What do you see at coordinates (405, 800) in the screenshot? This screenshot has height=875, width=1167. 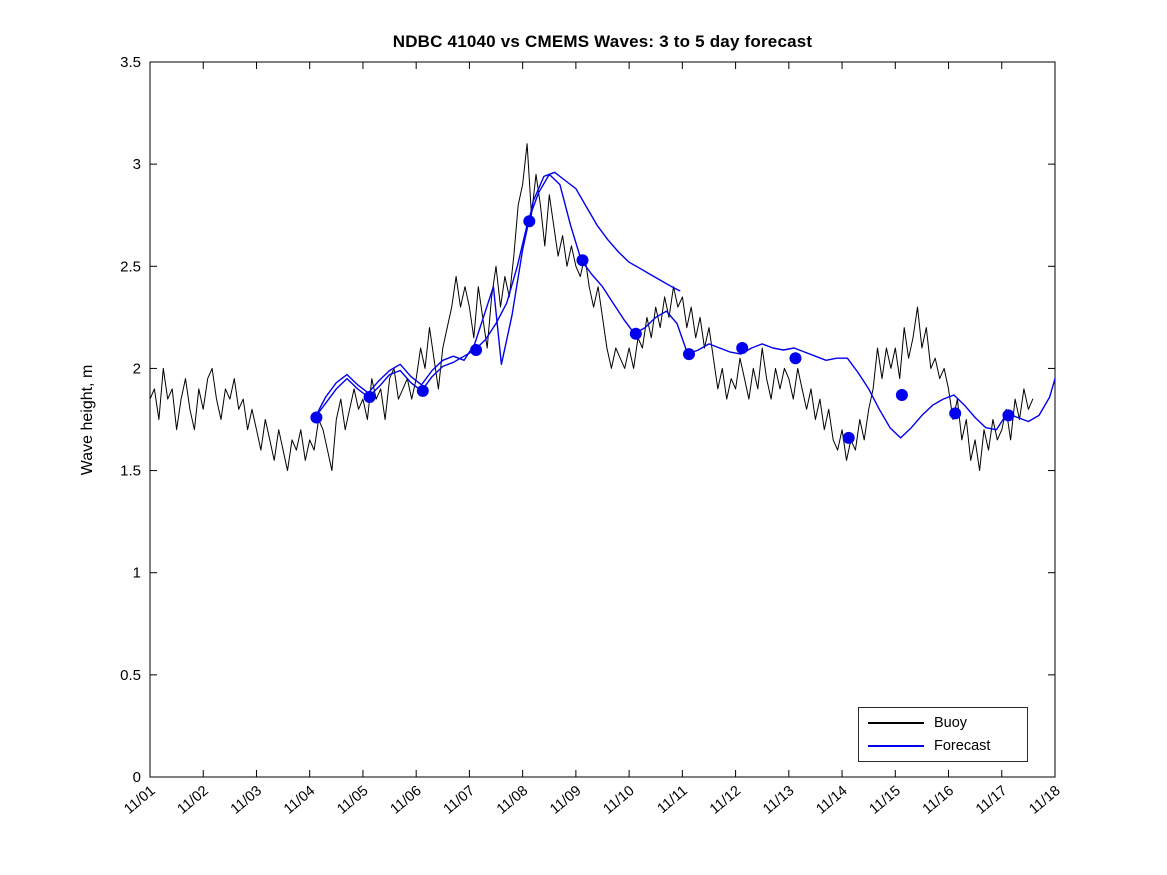 I see `x-tick-label: 11/06` at bounding box center [405, 800].